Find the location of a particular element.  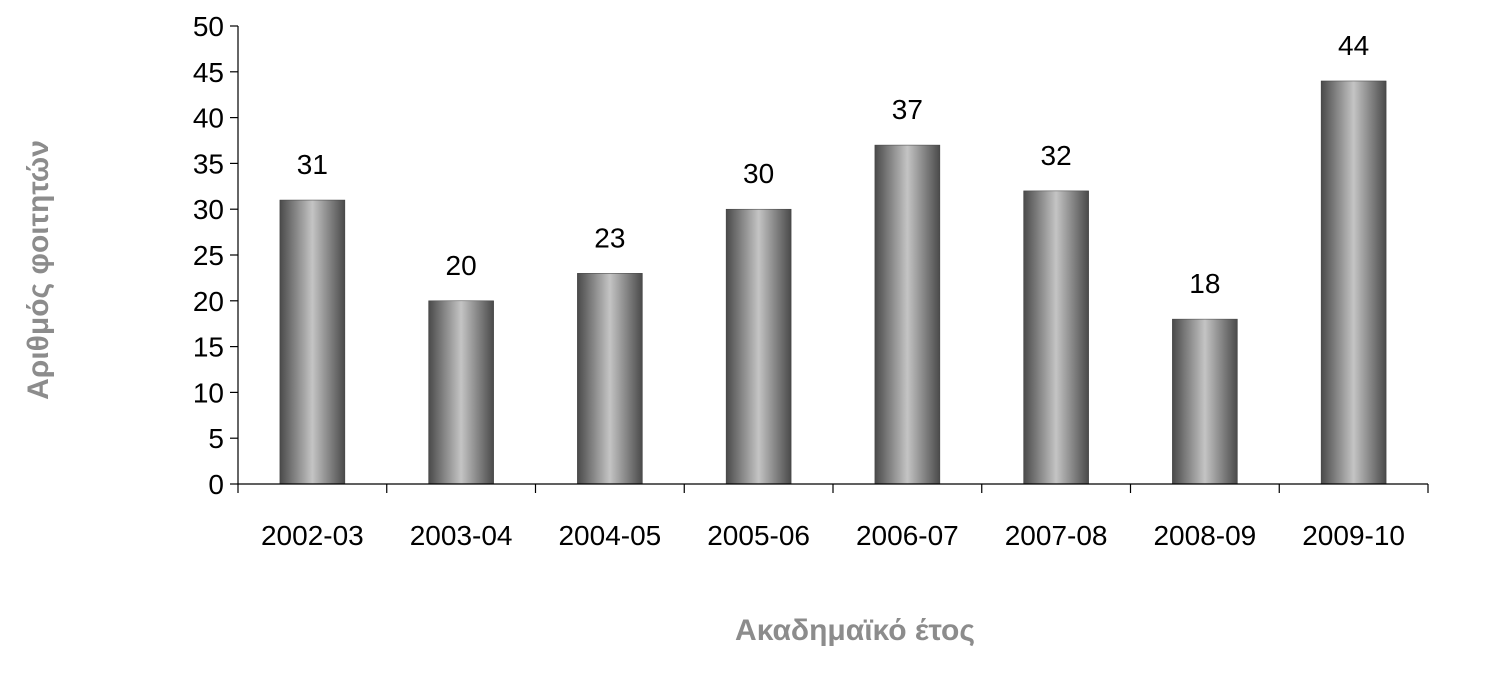

x-tick-label: 2009-10 is located at coordinates (1353, 535).